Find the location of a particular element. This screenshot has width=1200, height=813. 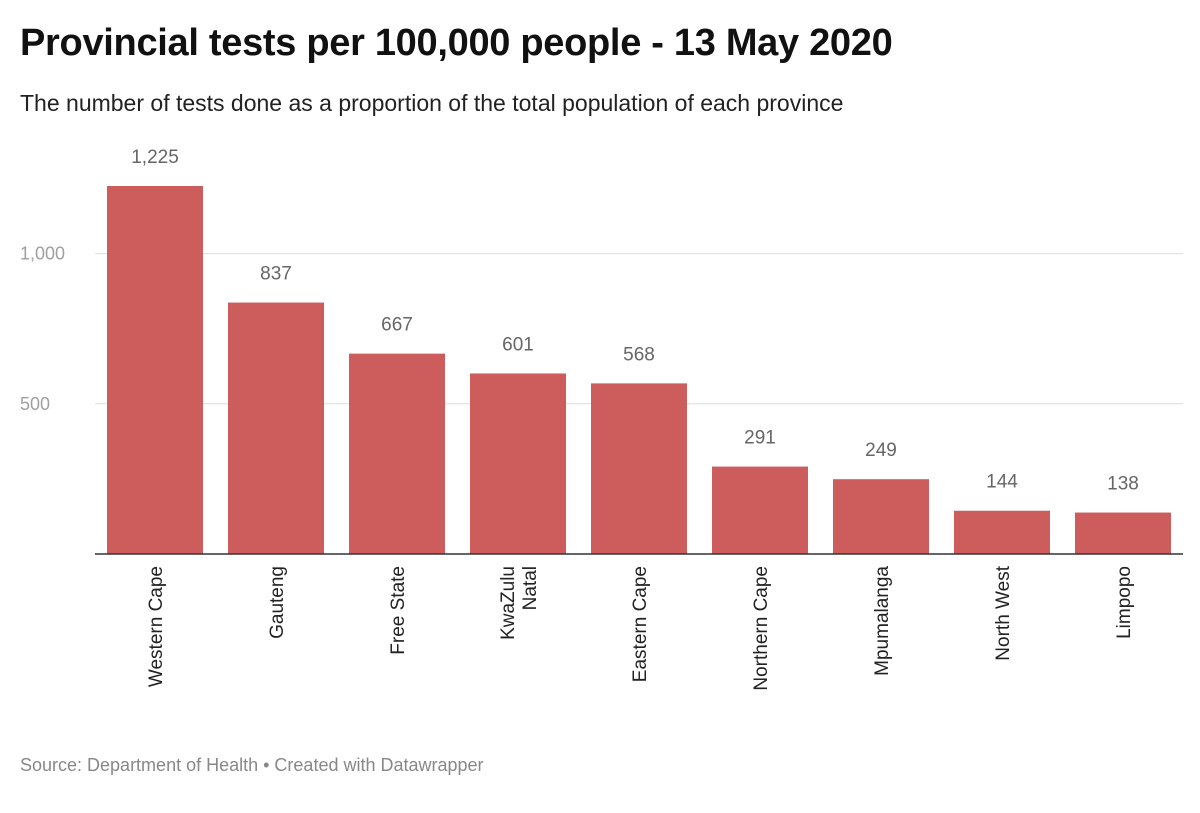

x-tick-label: Gauteng is located at coordinates (277, 602).